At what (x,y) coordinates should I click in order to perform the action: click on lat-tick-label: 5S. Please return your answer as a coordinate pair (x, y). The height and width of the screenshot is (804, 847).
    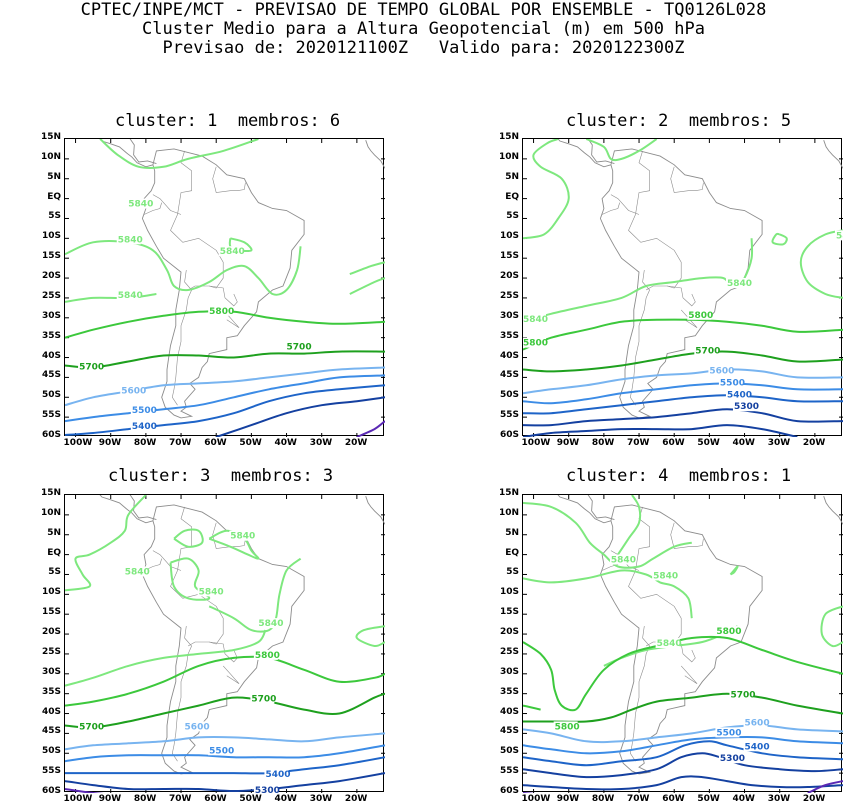
    Looking at the image, I should click on (54, 216).